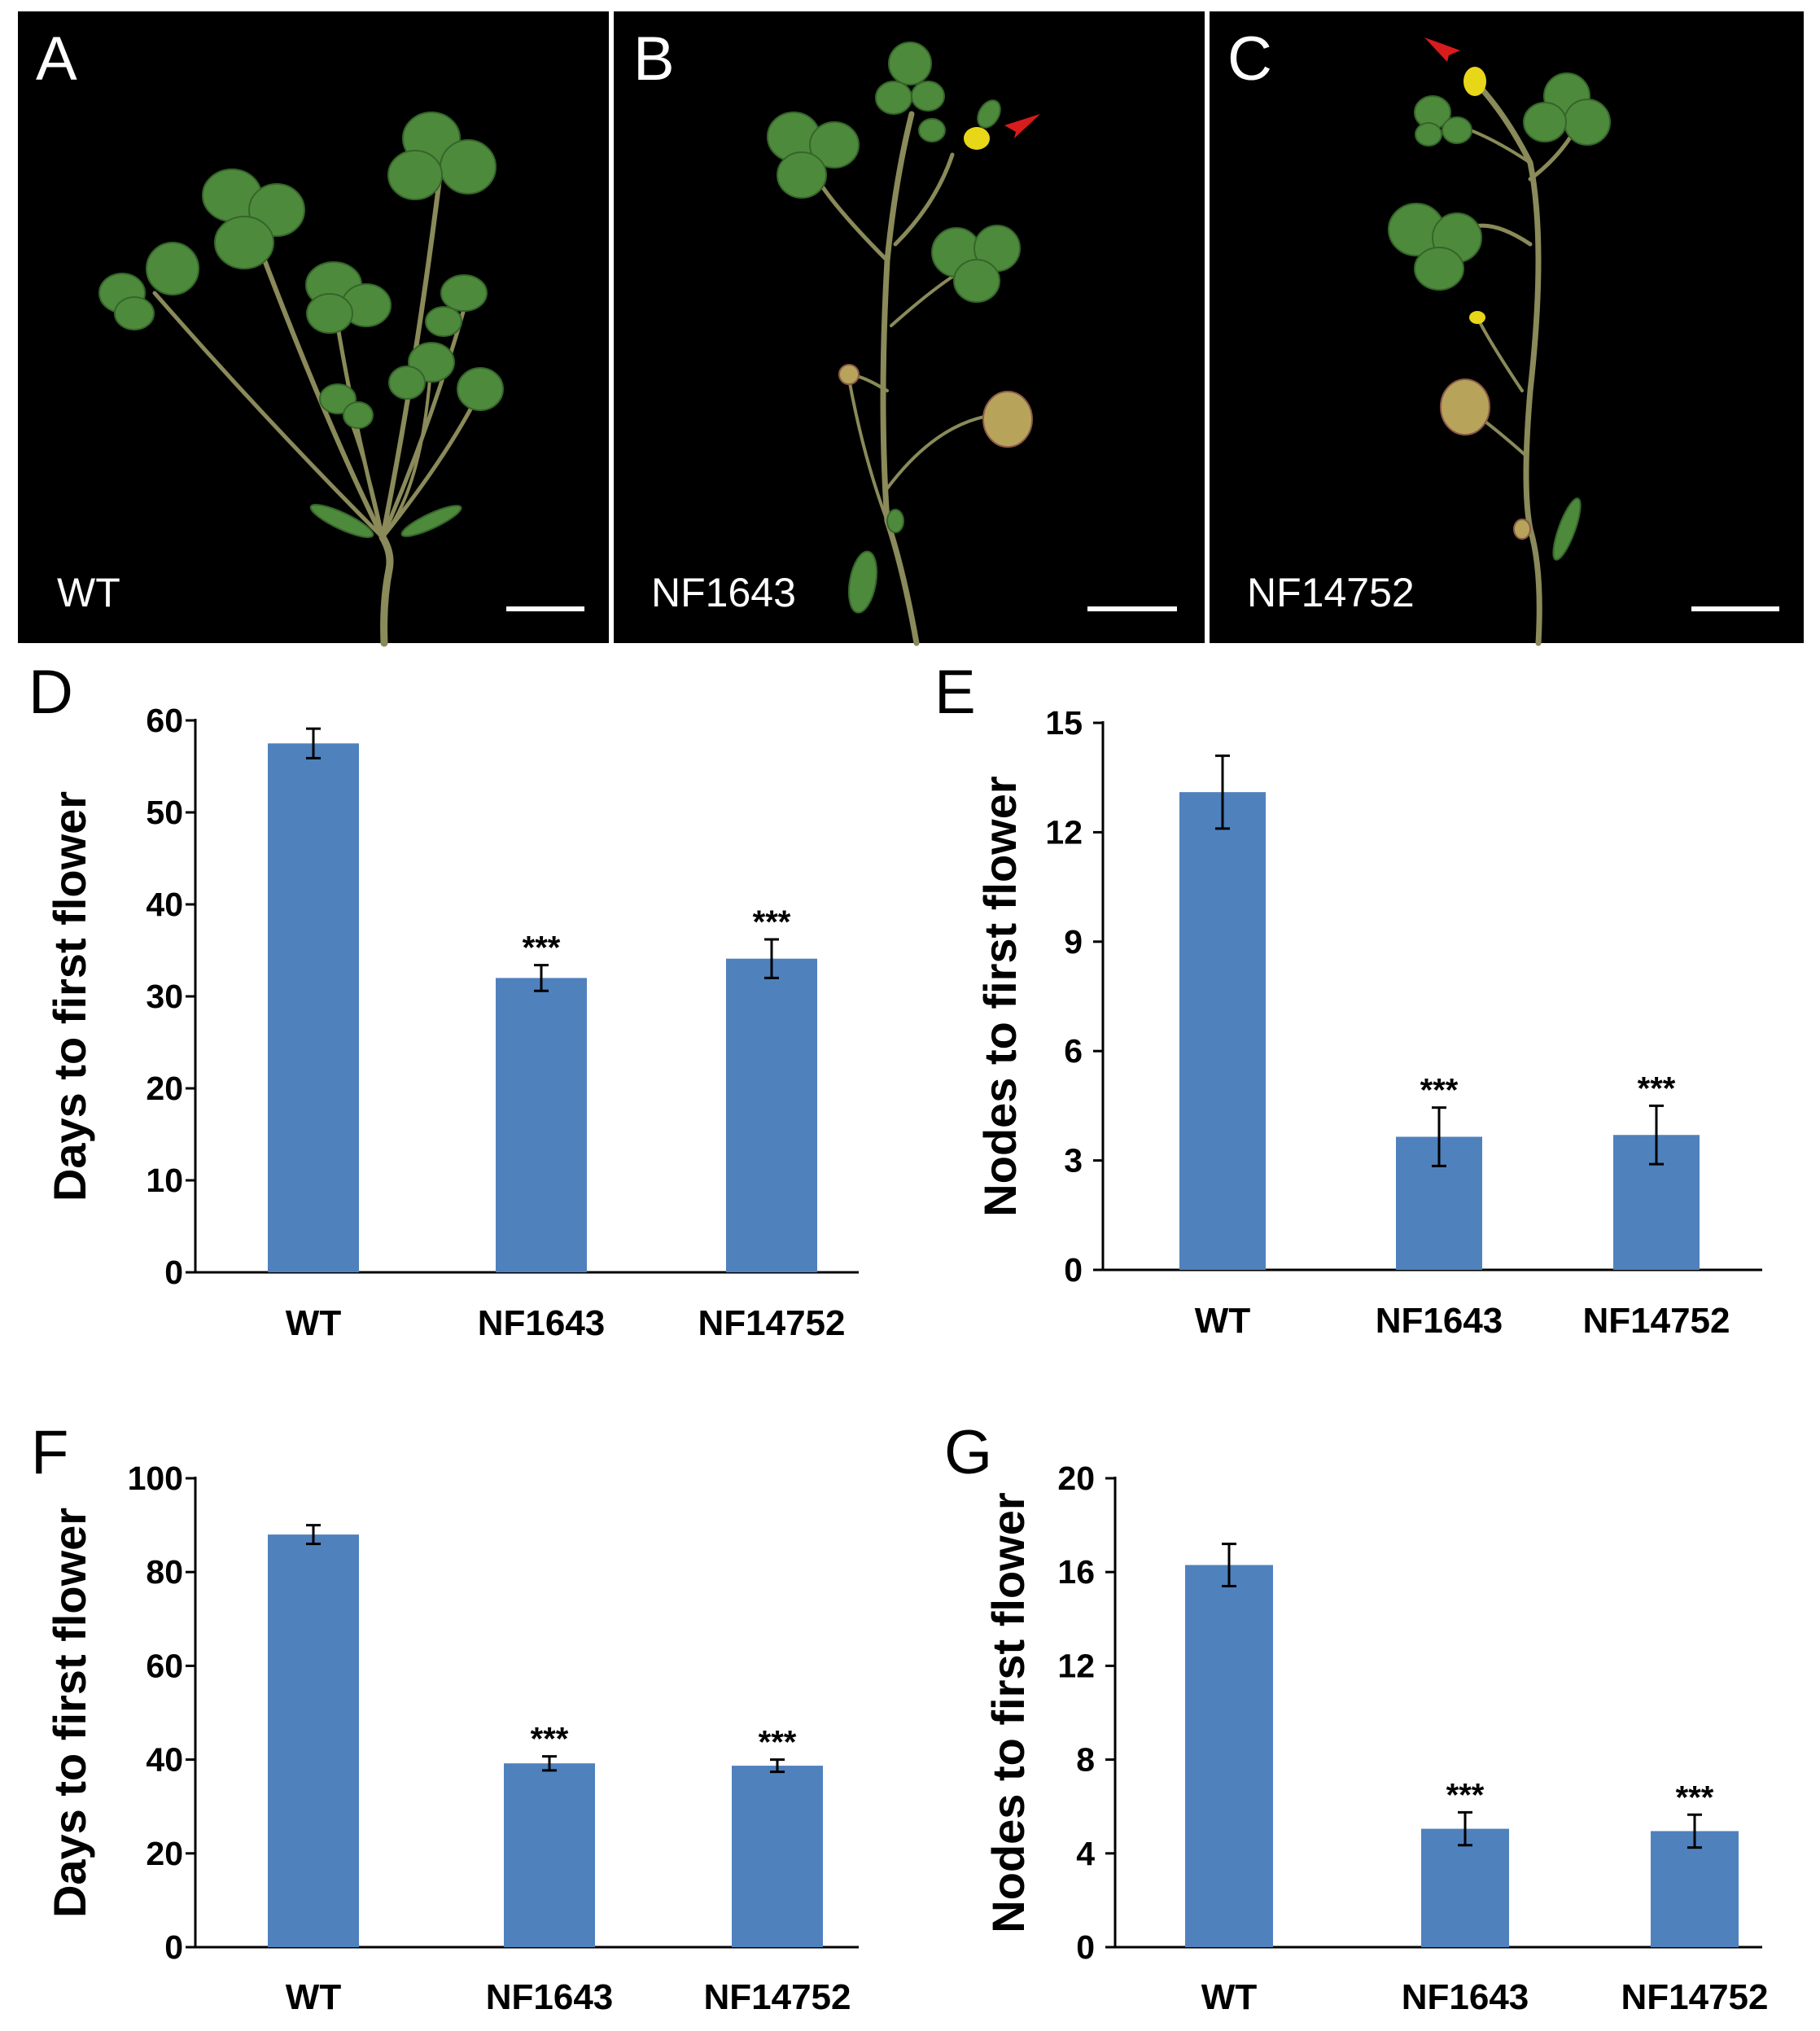  What do you see at coordinates (155, 1478) in the screenshot?
I see `y-tick-label-f-5: 100` at bounding box center [155, 1478].